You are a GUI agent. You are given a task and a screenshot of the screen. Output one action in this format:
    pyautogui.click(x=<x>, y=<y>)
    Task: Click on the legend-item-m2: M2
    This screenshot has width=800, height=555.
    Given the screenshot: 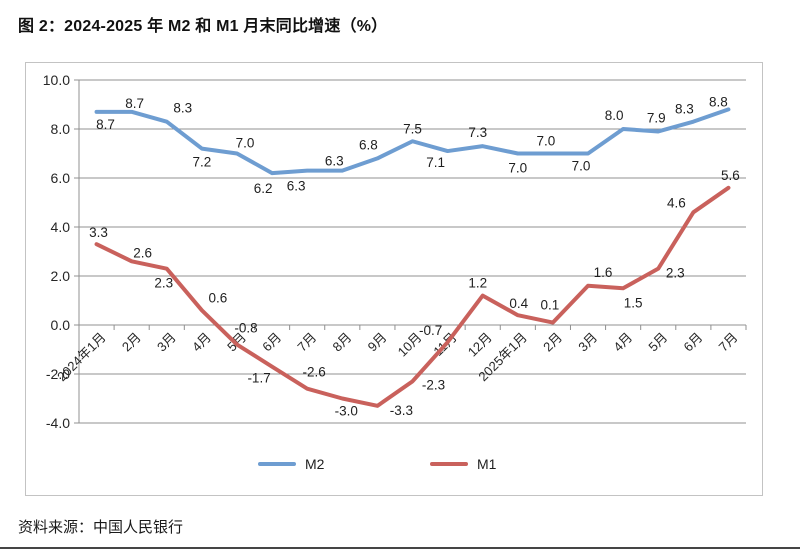 What is the action you would take?
    pyautogui.click(x=291, y=464)
    